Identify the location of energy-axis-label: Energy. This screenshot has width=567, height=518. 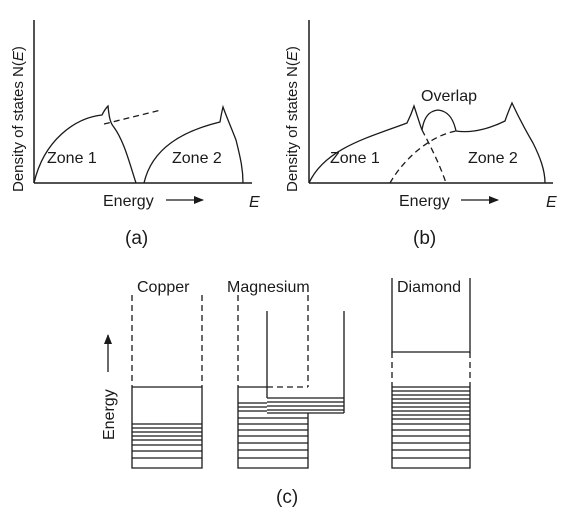
(109, 414).